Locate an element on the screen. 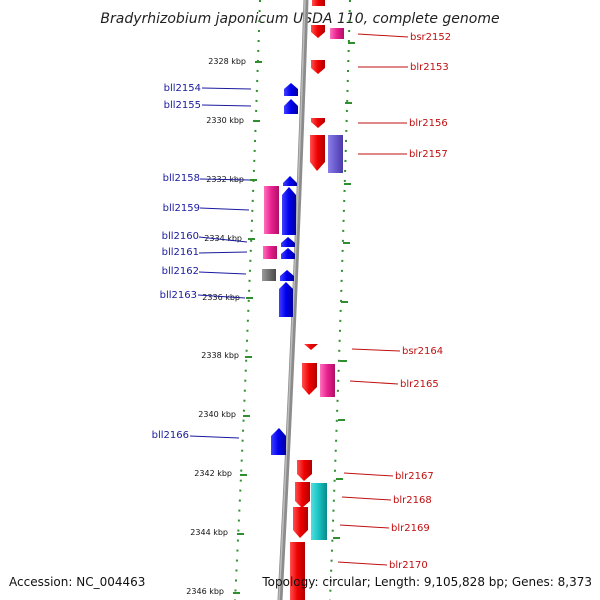 The width and height of the screenshot is (600, 600). gene-blr2157 is located at coordinates (317, 153).